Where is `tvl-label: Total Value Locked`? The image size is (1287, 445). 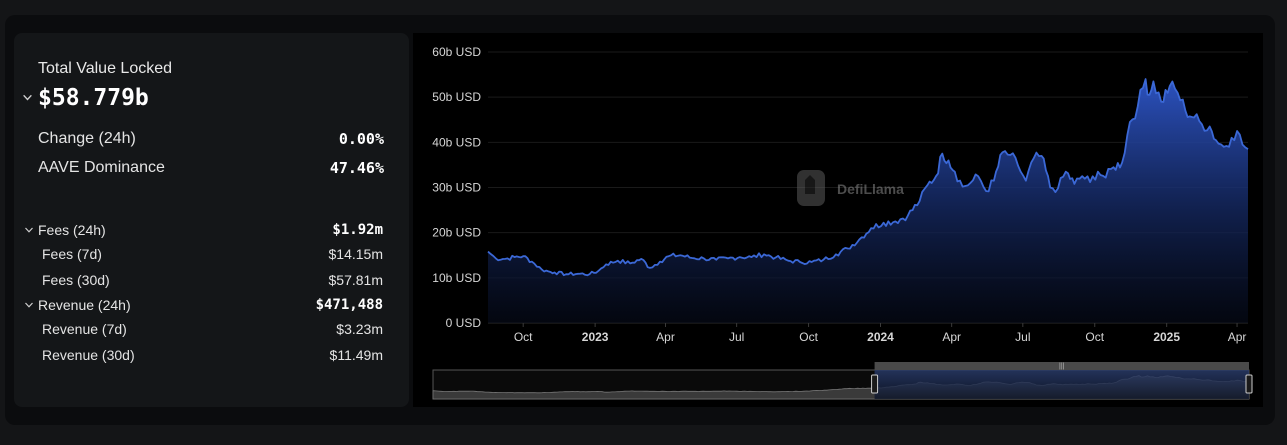 tvl-label: Total Value Locked is located at coordinates (105, 68).